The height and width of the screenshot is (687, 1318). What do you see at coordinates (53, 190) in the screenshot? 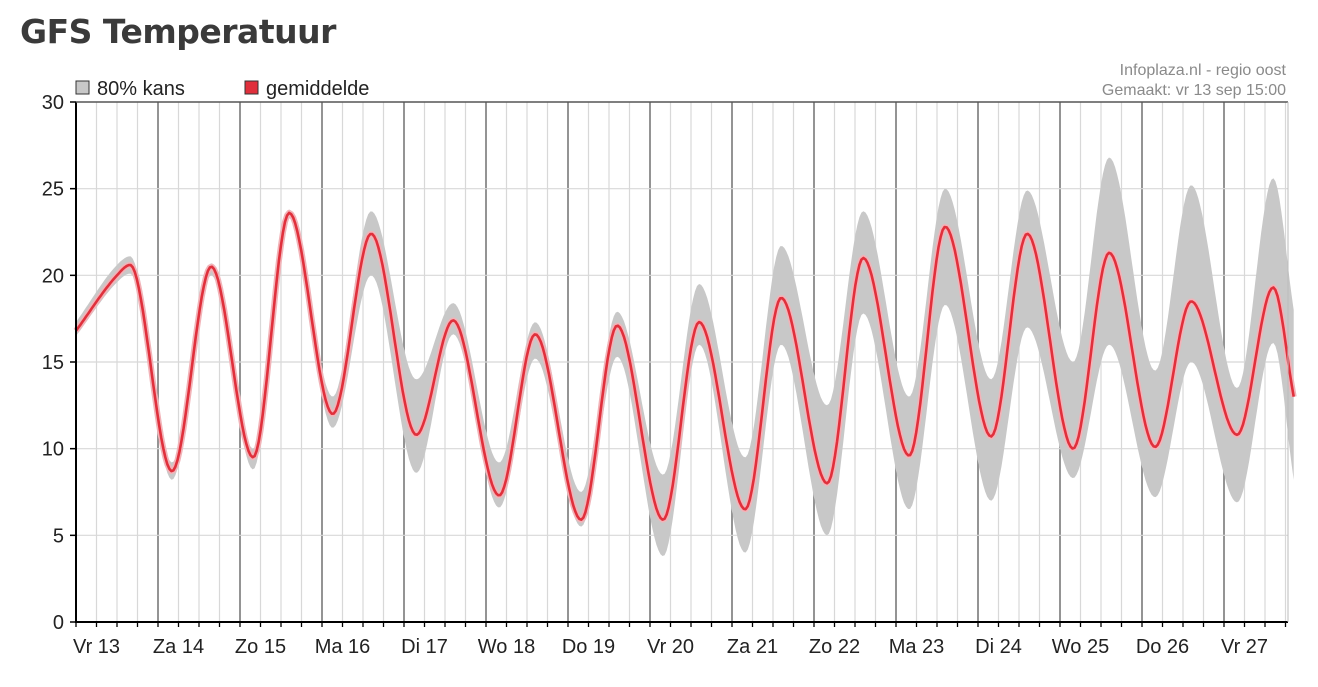
I see `y-tick-label: 25` at bounding box center [53, 190].